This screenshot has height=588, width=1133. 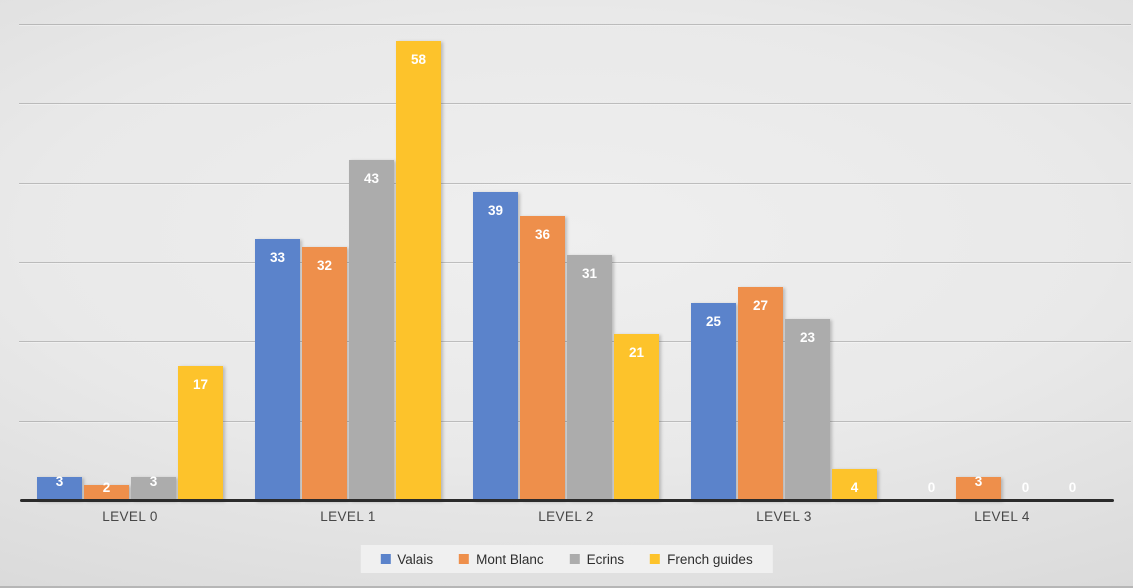 I want to click on bar-value-label: 17, so click(x=200, y=384).